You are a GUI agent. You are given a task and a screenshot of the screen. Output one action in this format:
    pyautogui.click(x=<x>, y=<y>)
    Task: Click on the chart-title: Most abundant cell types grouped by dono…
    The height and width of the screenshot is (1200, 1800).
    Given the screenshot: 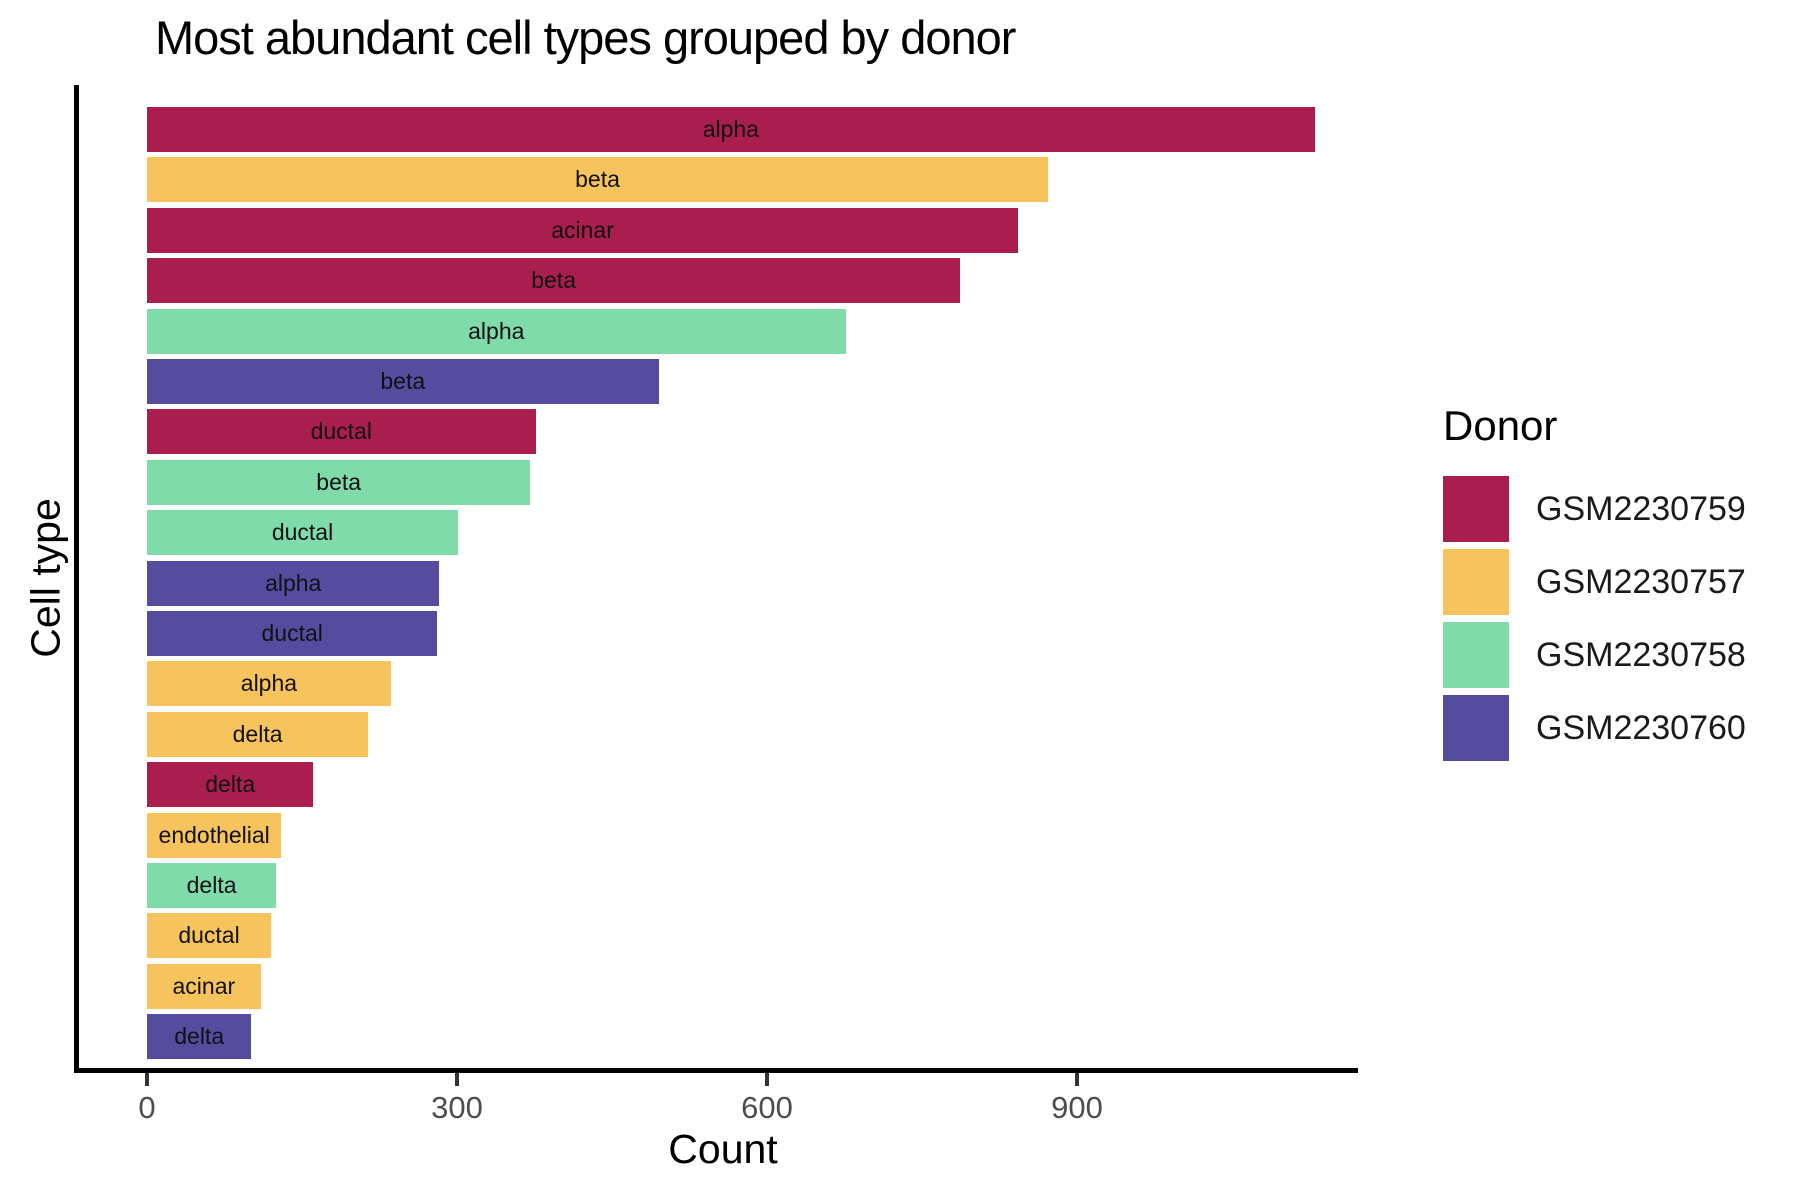 What is the action you would take?
    pyautogui.click(x=585, y=37)
    